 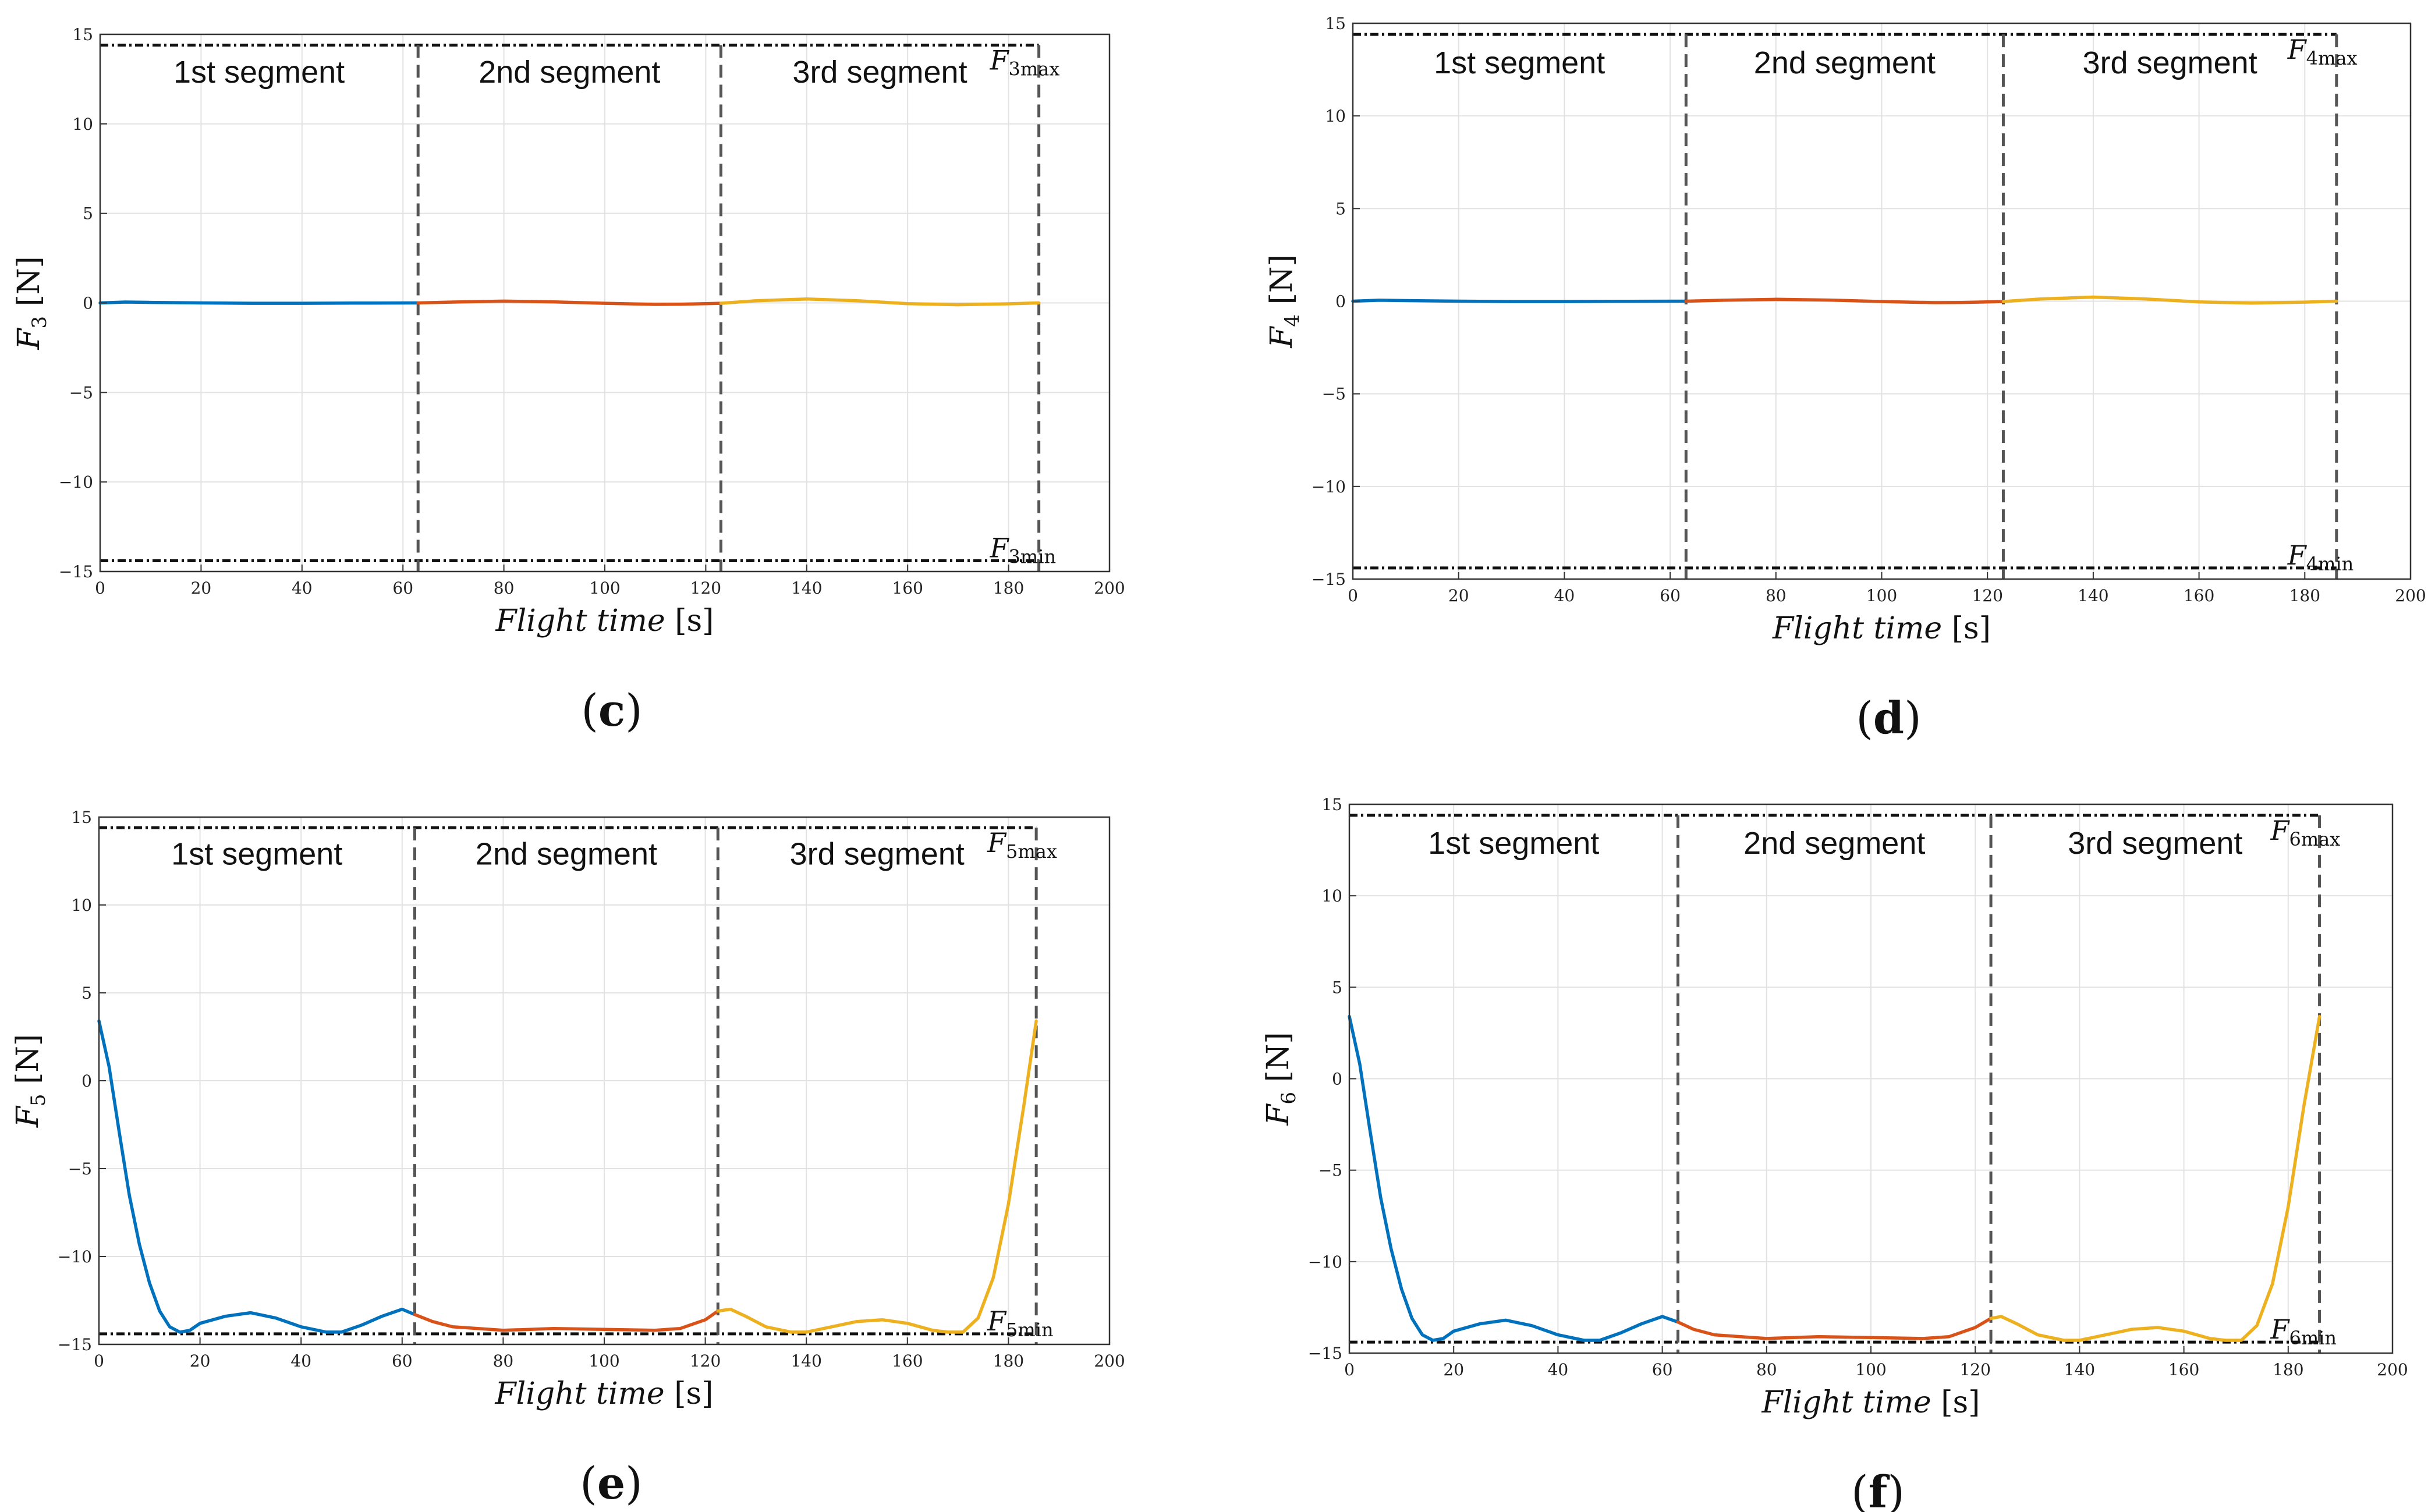 I want to click on y-axis-title: F6 [N], so click(x=1280, y=1079).